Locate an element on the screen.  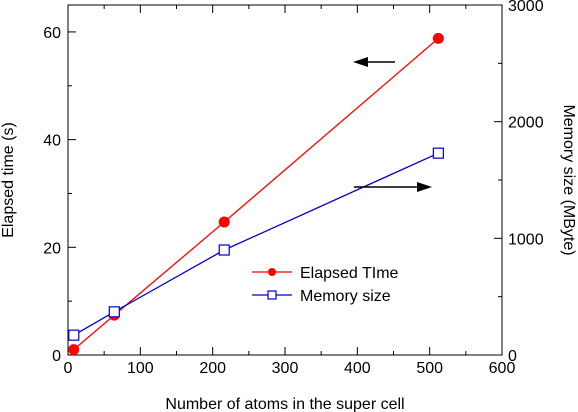
x-tick-label: 400 is located at coordinates (357, 368).